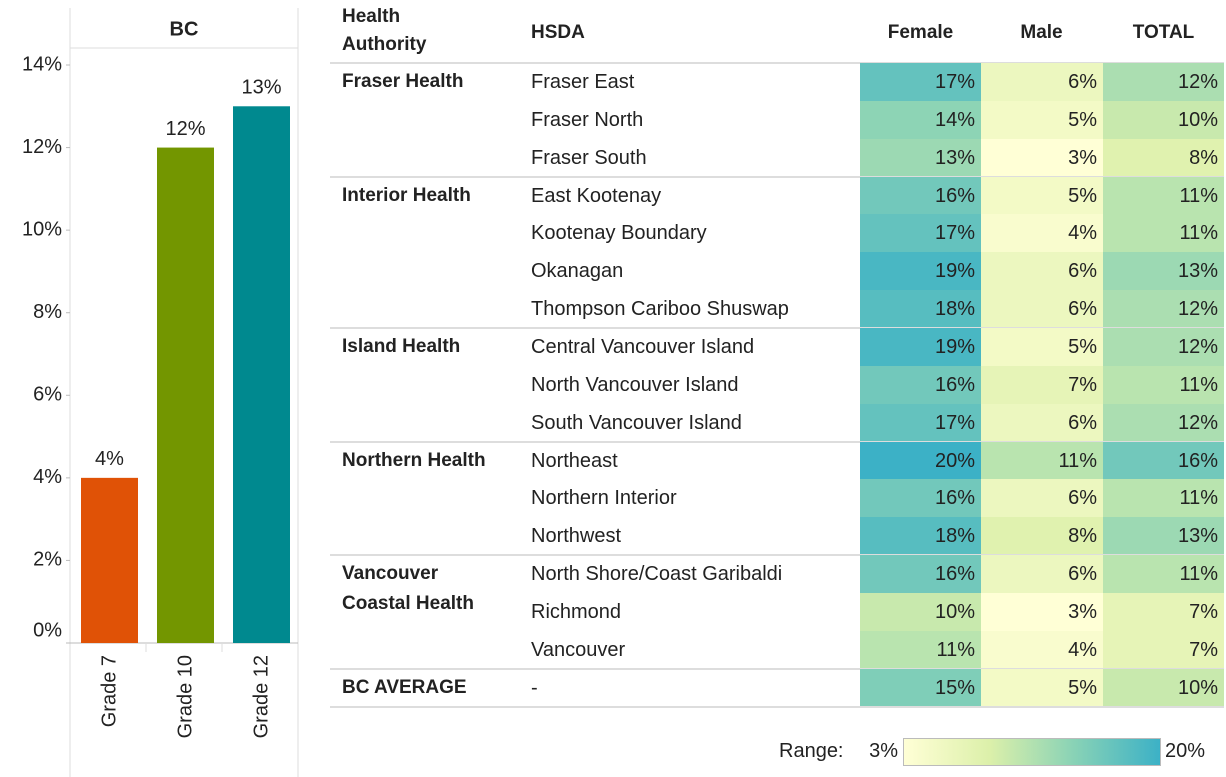 This screenshot has height=777, width=1226. What do you see at coordinates (408, 589) in the screenshot?
I see `group-name: Vancouver Coastal Health` at bounding box center [408, 589].